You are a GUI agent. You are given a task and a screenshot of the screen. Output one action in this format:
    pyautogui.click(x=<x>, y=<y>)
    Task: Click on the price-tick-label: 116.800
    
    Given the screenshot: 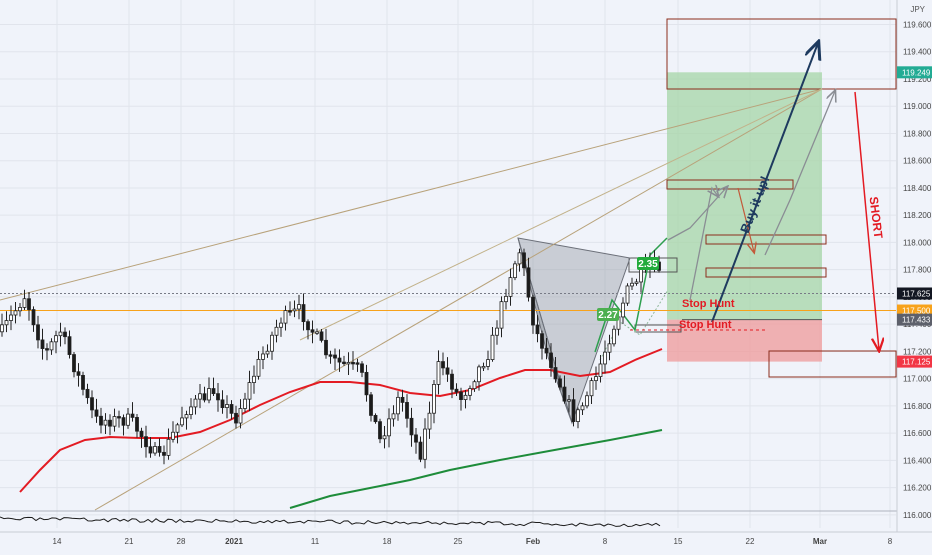 What is the action you would take?
    pyautogui.click(x=917, y=406)
    